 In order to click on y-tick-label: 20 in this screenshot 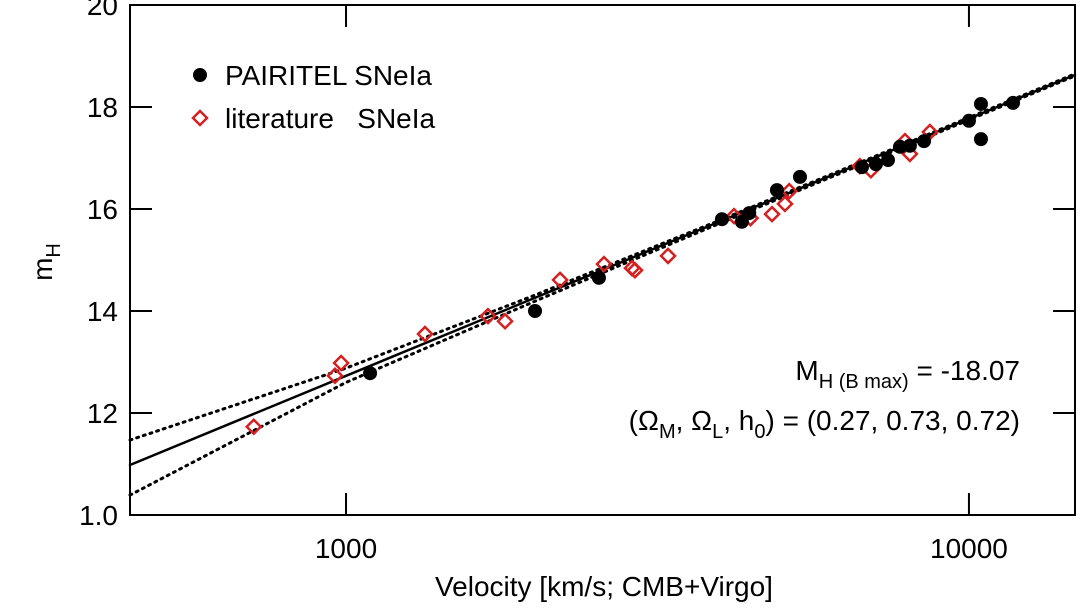, I will do `click(102, 10)`.